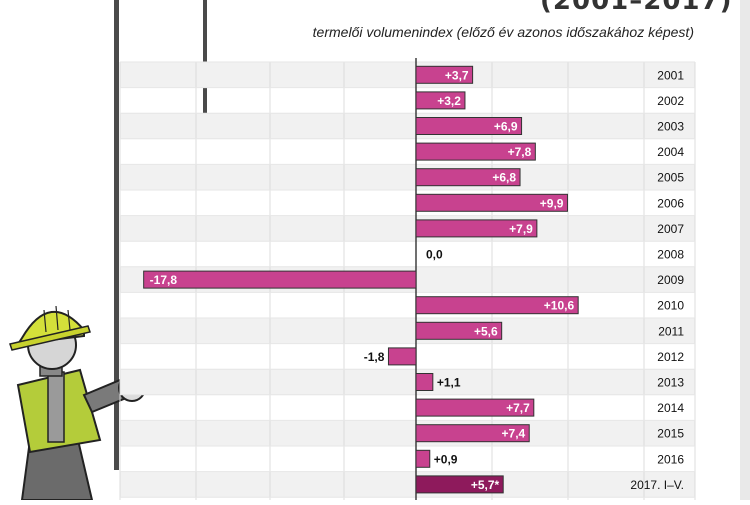 Image resolution: width=750 pixels, height=505 pixels. I want to click on worker-helmet-brim, so click(50, 338).